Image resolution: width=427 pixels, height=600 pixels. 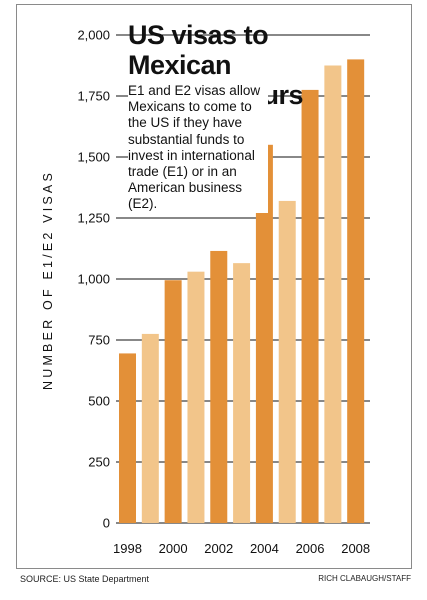 I want to click on bar-1999, so click(x=150, y=428).